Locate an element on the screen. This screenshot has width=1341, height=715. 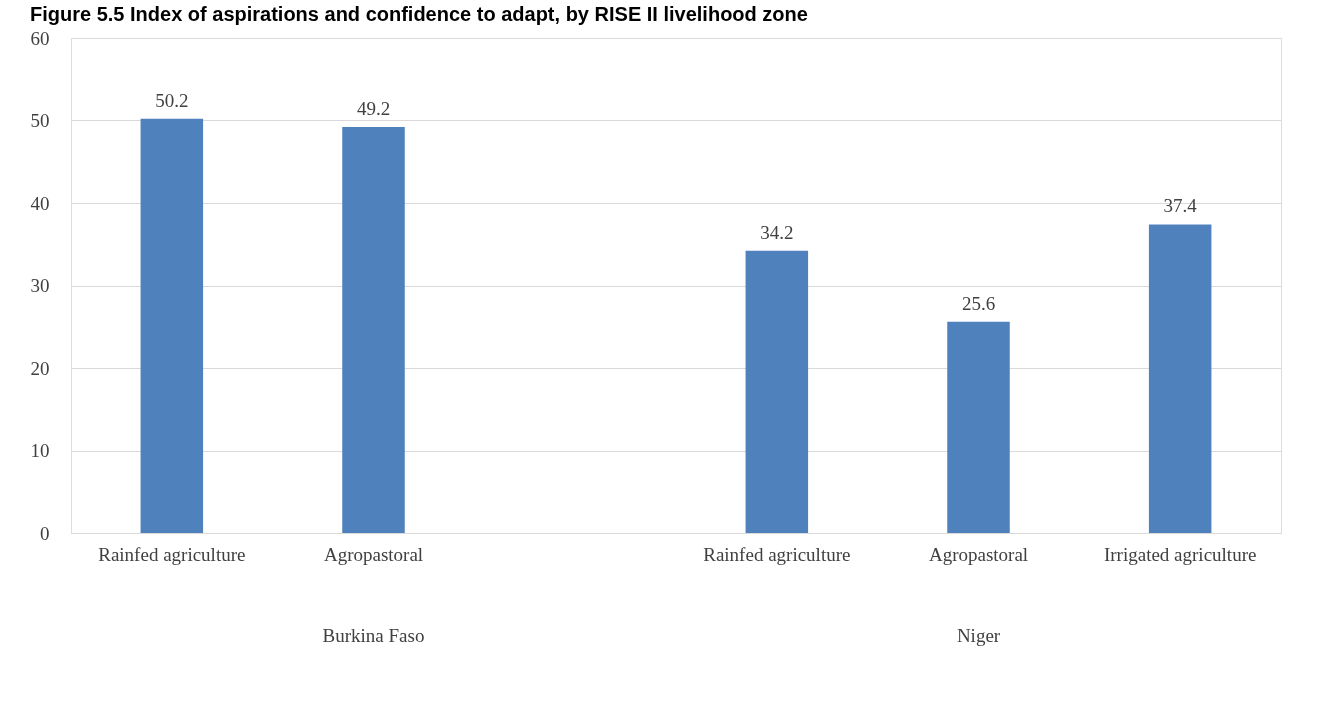
y-tick-label: 50 is located at coordinates (40, 120).